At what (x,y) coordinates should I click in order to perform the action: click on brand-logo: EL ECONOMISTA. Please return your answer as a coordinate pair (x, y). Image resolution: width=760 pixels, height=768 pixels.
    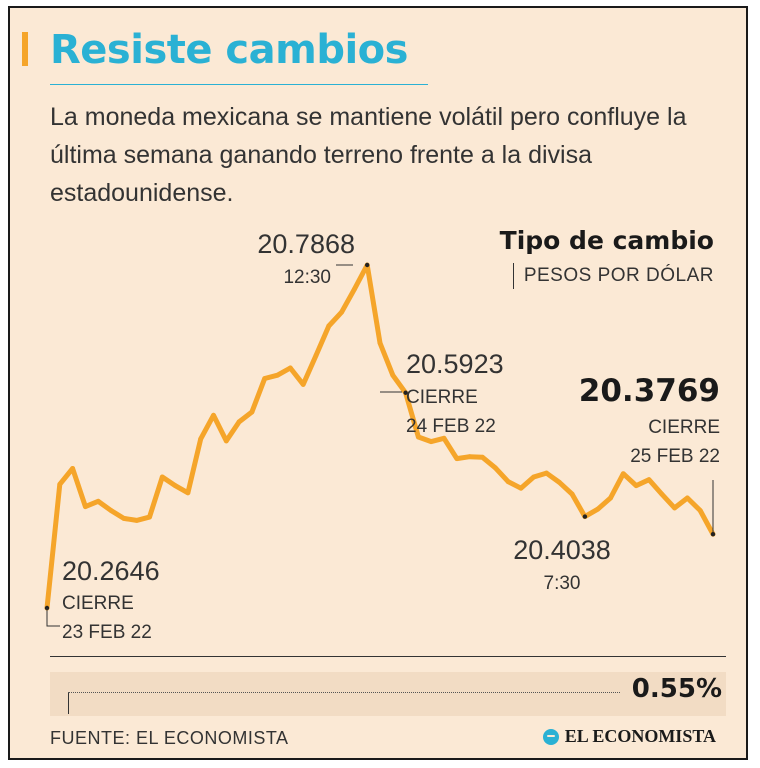
    Looking at the image, I should click on (629, 736).